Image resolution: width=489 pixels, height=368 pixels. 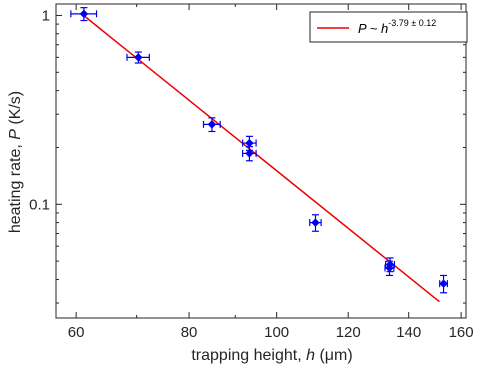 What do you see at coordinates (369, 28) in the screenshot?
I see `legend-prefix: P ~` at bounding box center [369, 28].